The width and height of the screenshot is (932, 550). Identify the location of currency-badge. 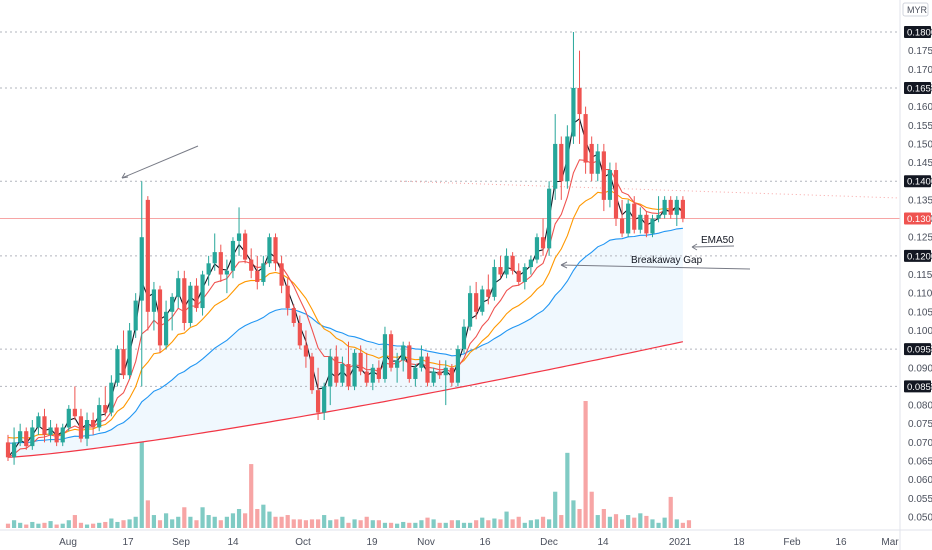
(915, 9).